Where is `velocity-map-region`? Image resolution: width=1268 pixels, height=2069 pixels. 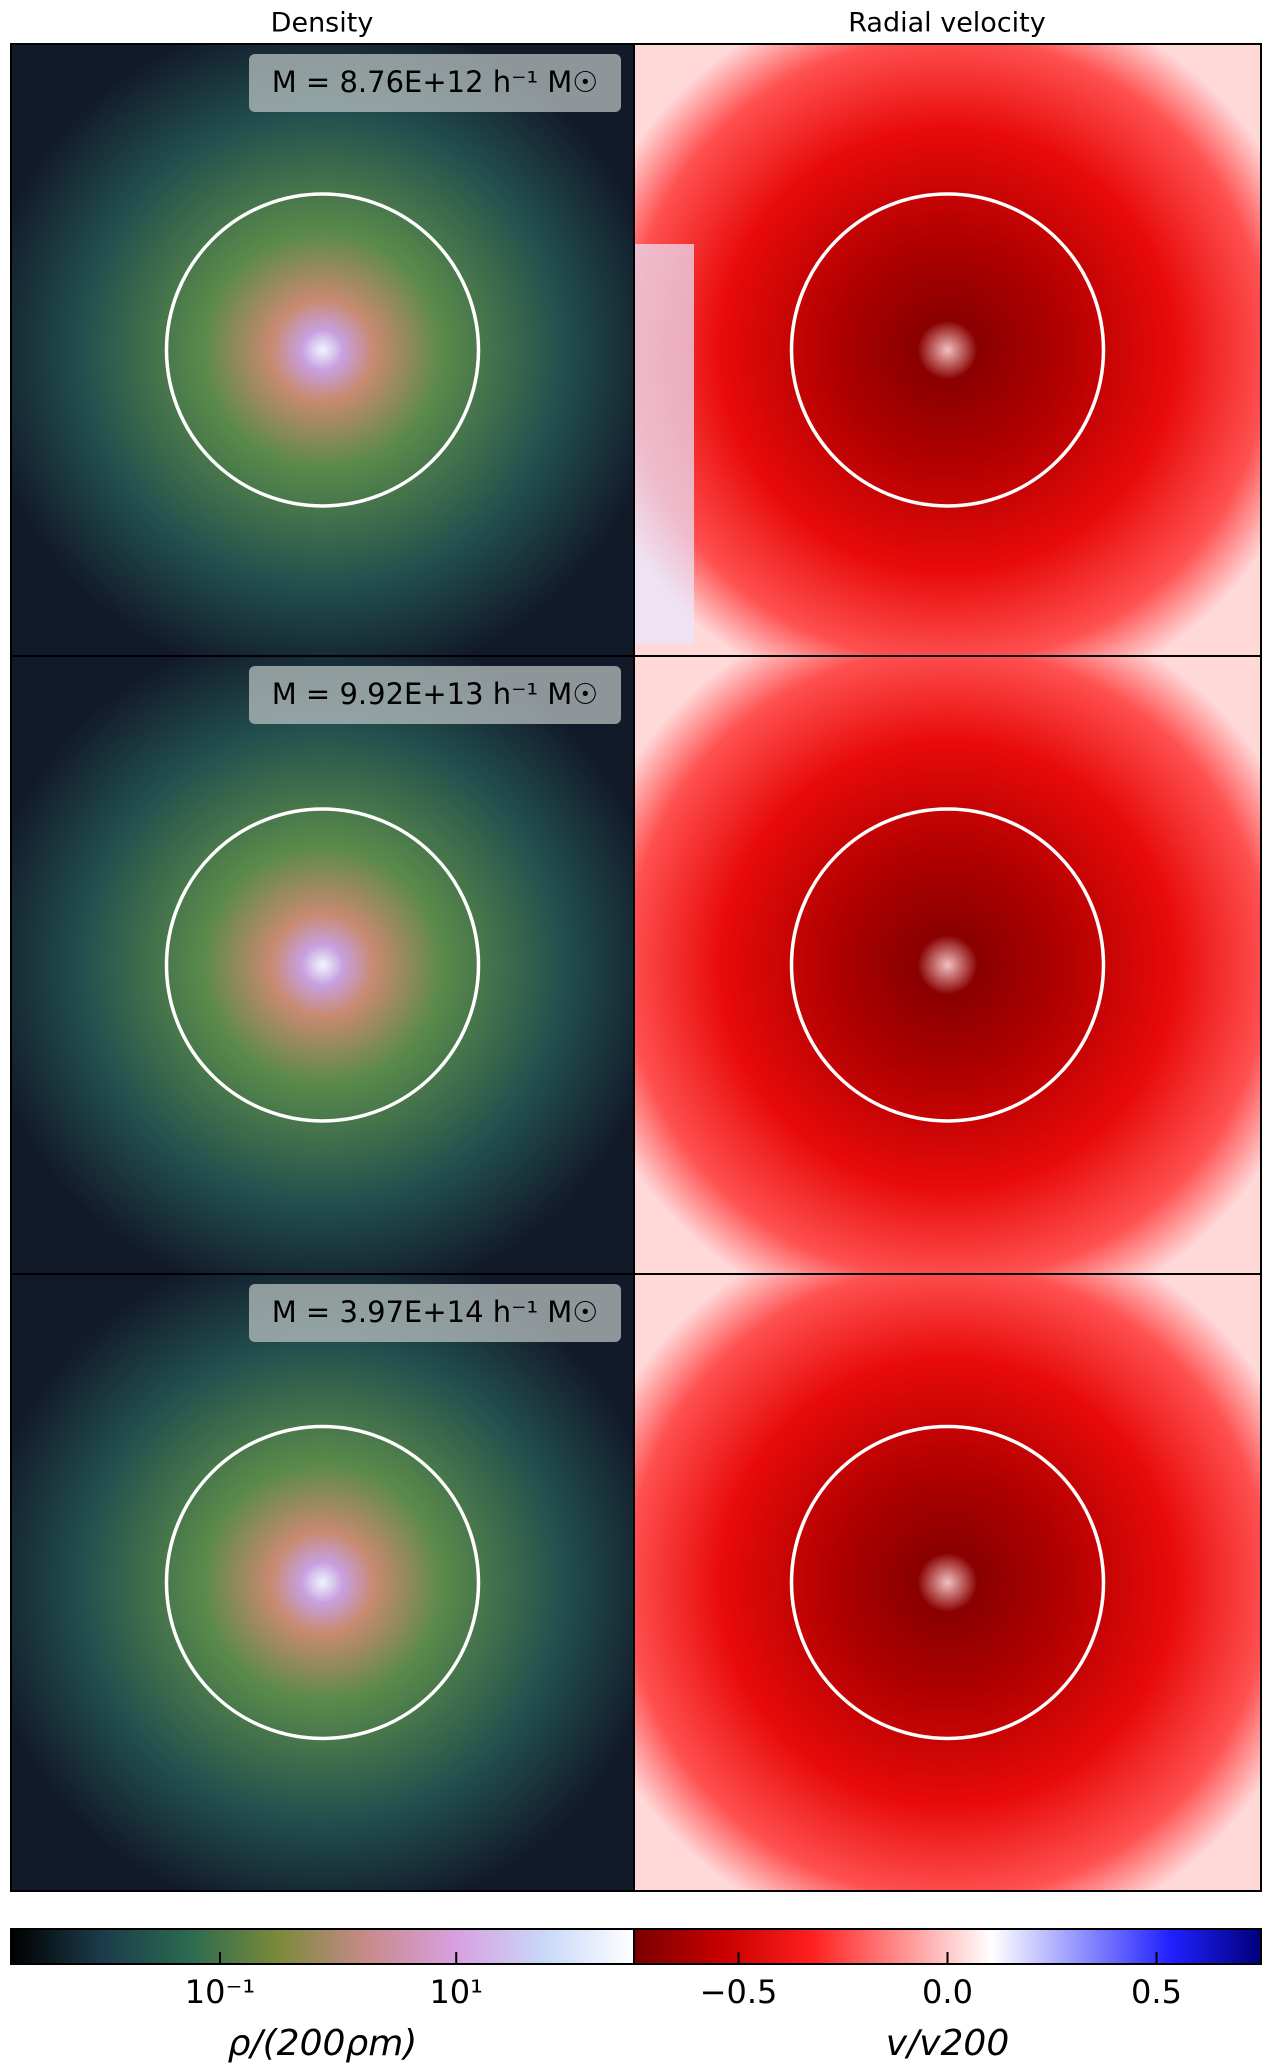 velocity-map-region is located at coordinates (664, 444).